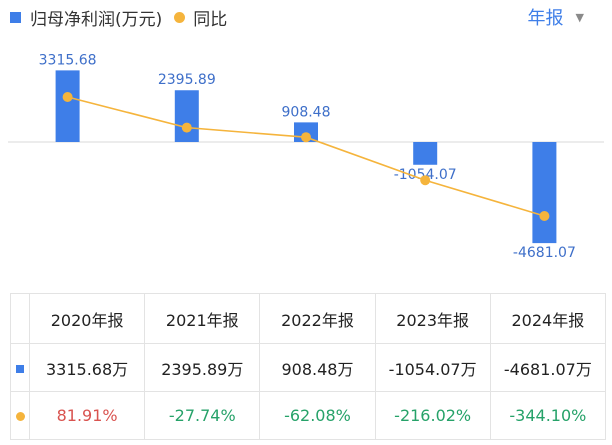  What do you see at coordinates (317, 318) in the screenshot?
I see `table-header-cell: 2022年报` at bounding box center [317, 318].